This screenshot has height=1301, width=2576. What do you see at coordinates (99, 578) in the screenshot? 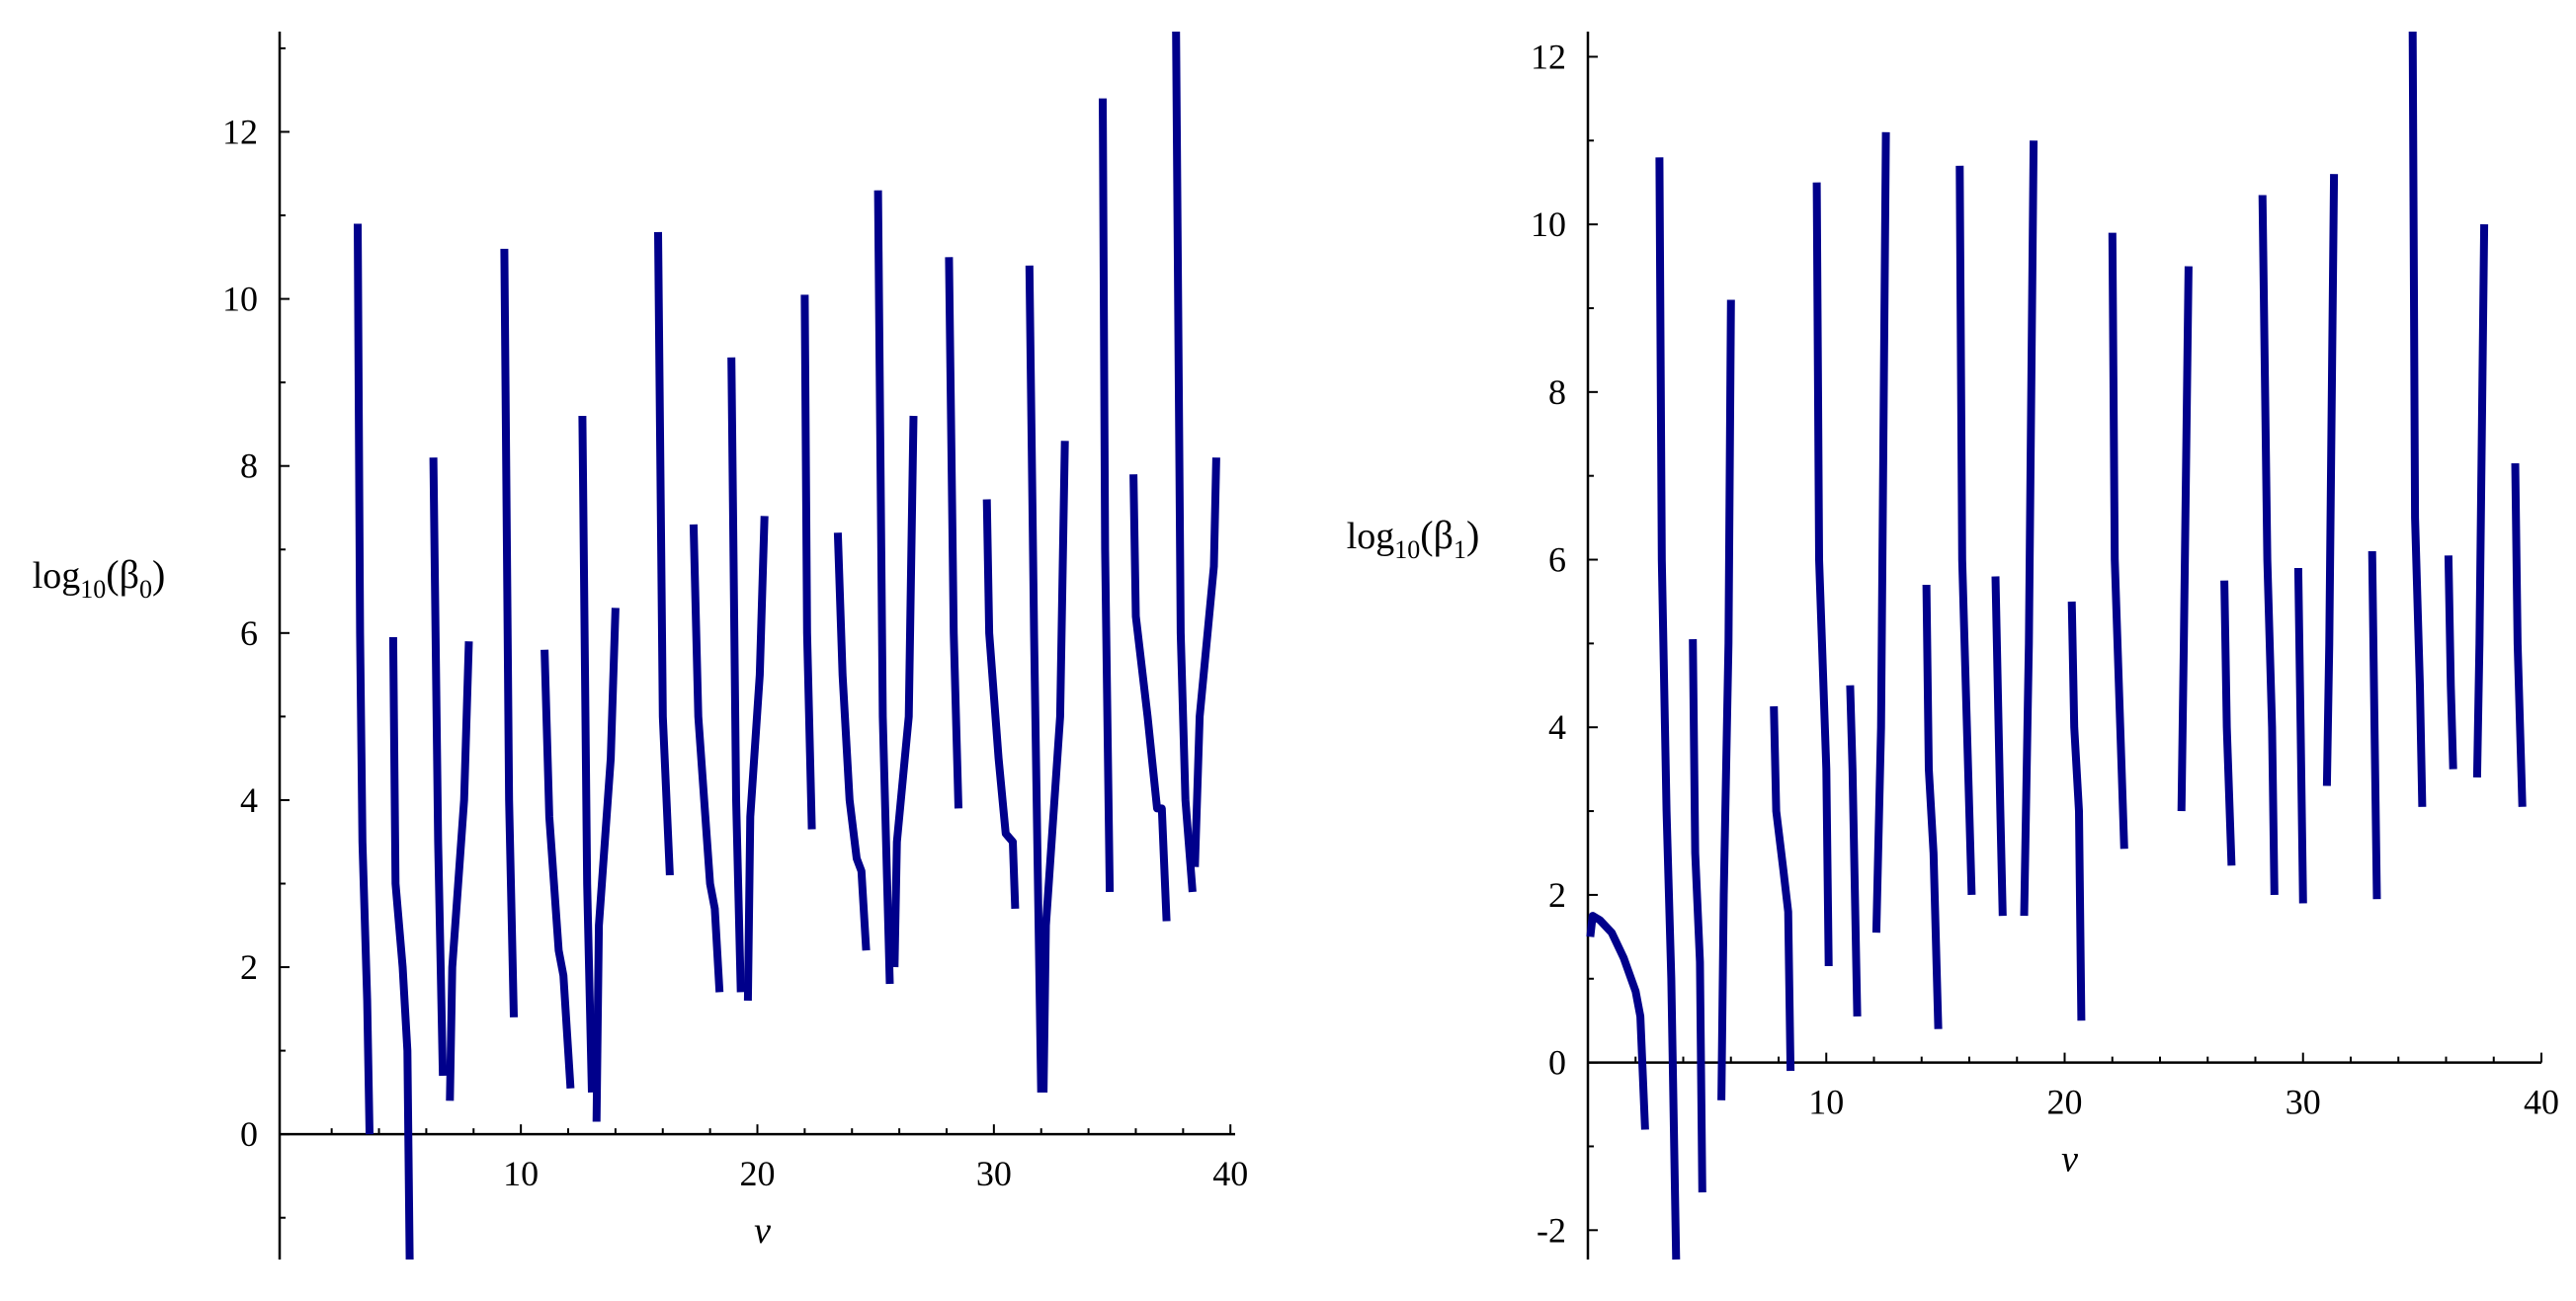
I see `y-axis-title: log10(β0)` at bounding box center [99, 578].